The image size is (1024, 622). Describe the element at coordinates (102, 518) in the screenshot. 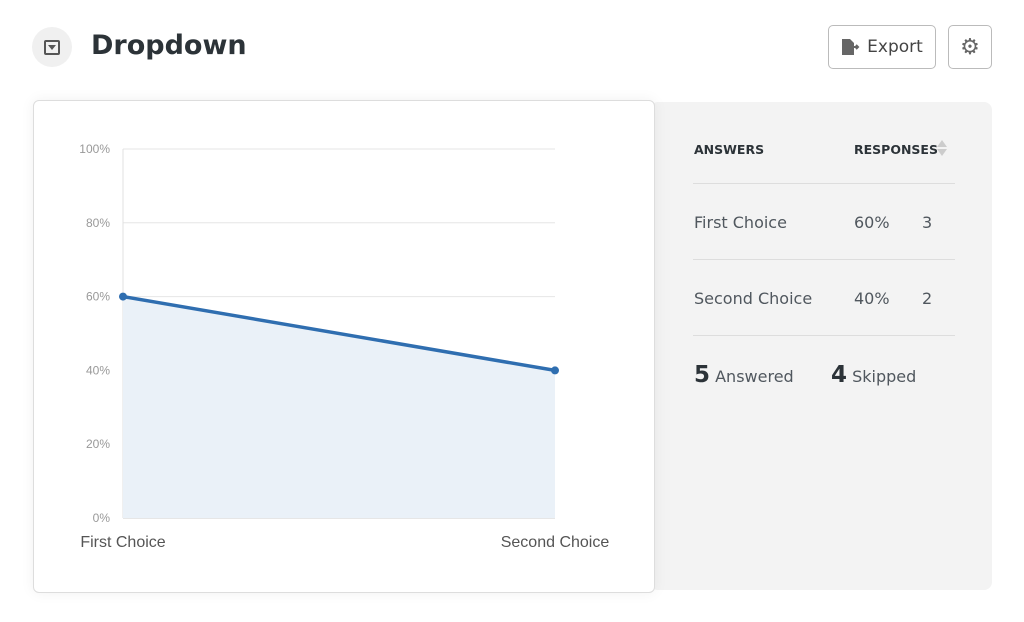

I see `y-tick-label: 0%` at that location.